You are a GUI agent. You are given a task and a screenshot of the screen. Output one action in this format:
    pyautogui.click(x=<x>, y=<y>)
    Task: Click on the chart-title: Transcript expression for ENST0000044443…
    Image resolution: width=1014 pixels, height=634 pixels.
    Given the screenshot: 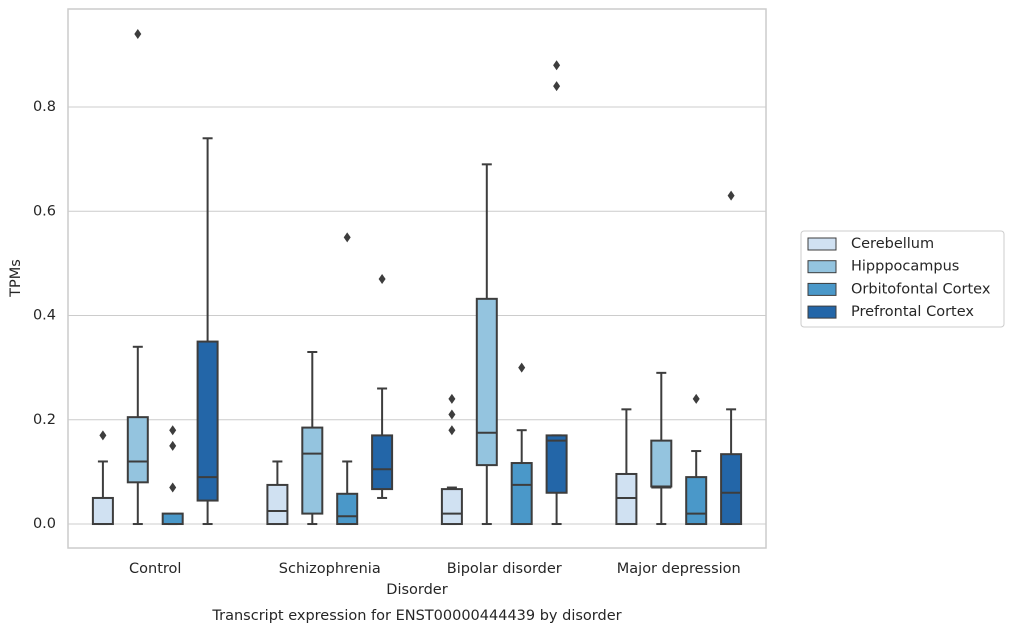 What is the action you would take?
    pyautogui.click(x=416, y=616)
    